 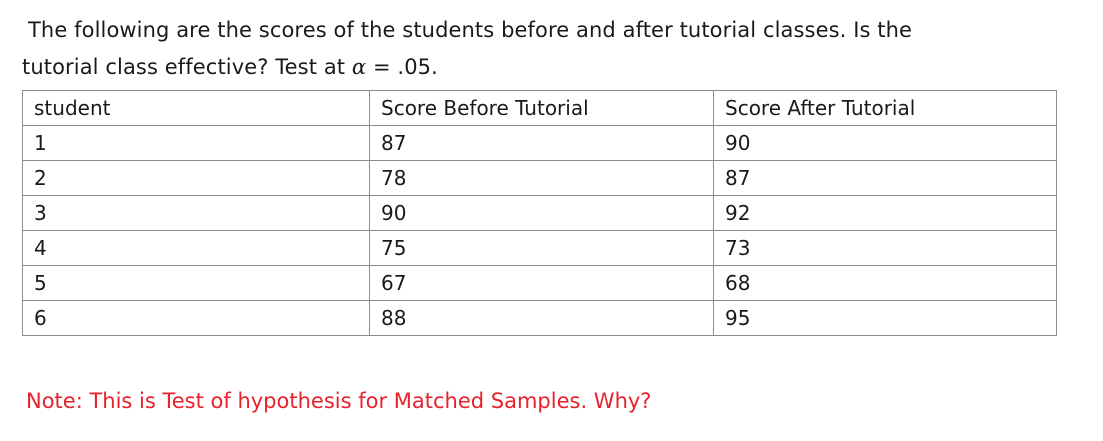 I want to click on cell-score-after: 95, so click(x=885, y=318).